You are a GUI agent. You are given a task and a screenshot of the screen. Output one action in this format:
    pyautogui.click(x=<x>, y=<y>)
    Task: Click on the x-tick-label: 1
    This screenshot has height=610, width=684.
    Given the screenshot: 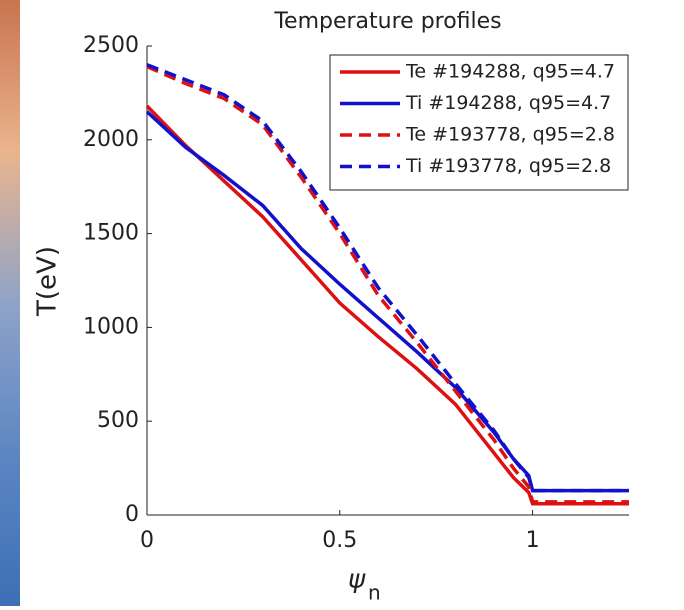 What is the action you would take?
    pyautogui.click(x=533, y=540)
    